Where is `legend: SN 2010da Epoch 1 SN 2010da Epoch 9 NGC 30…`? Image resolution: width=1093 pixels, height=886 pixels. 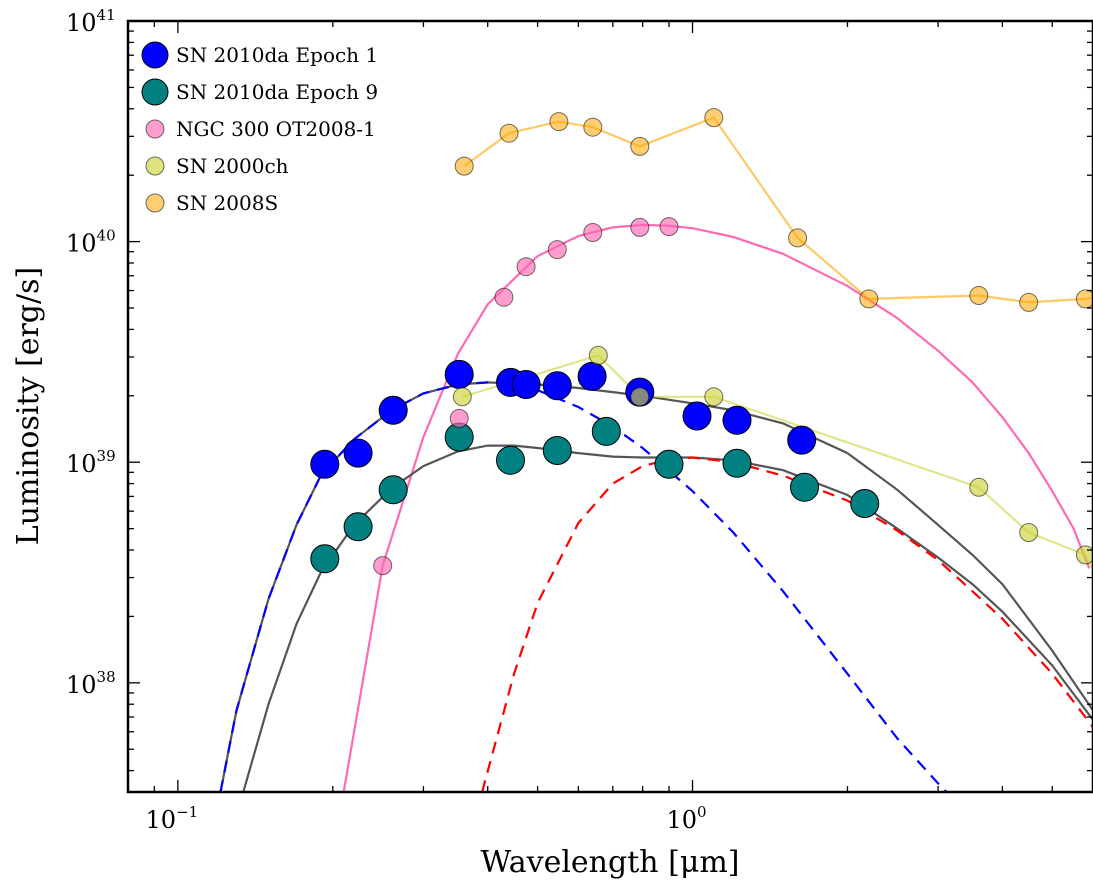
legend: SN 2010da Epoch 1 SN 2010da Epoch 9 NGC 30… is located at coordinates (259, 128).